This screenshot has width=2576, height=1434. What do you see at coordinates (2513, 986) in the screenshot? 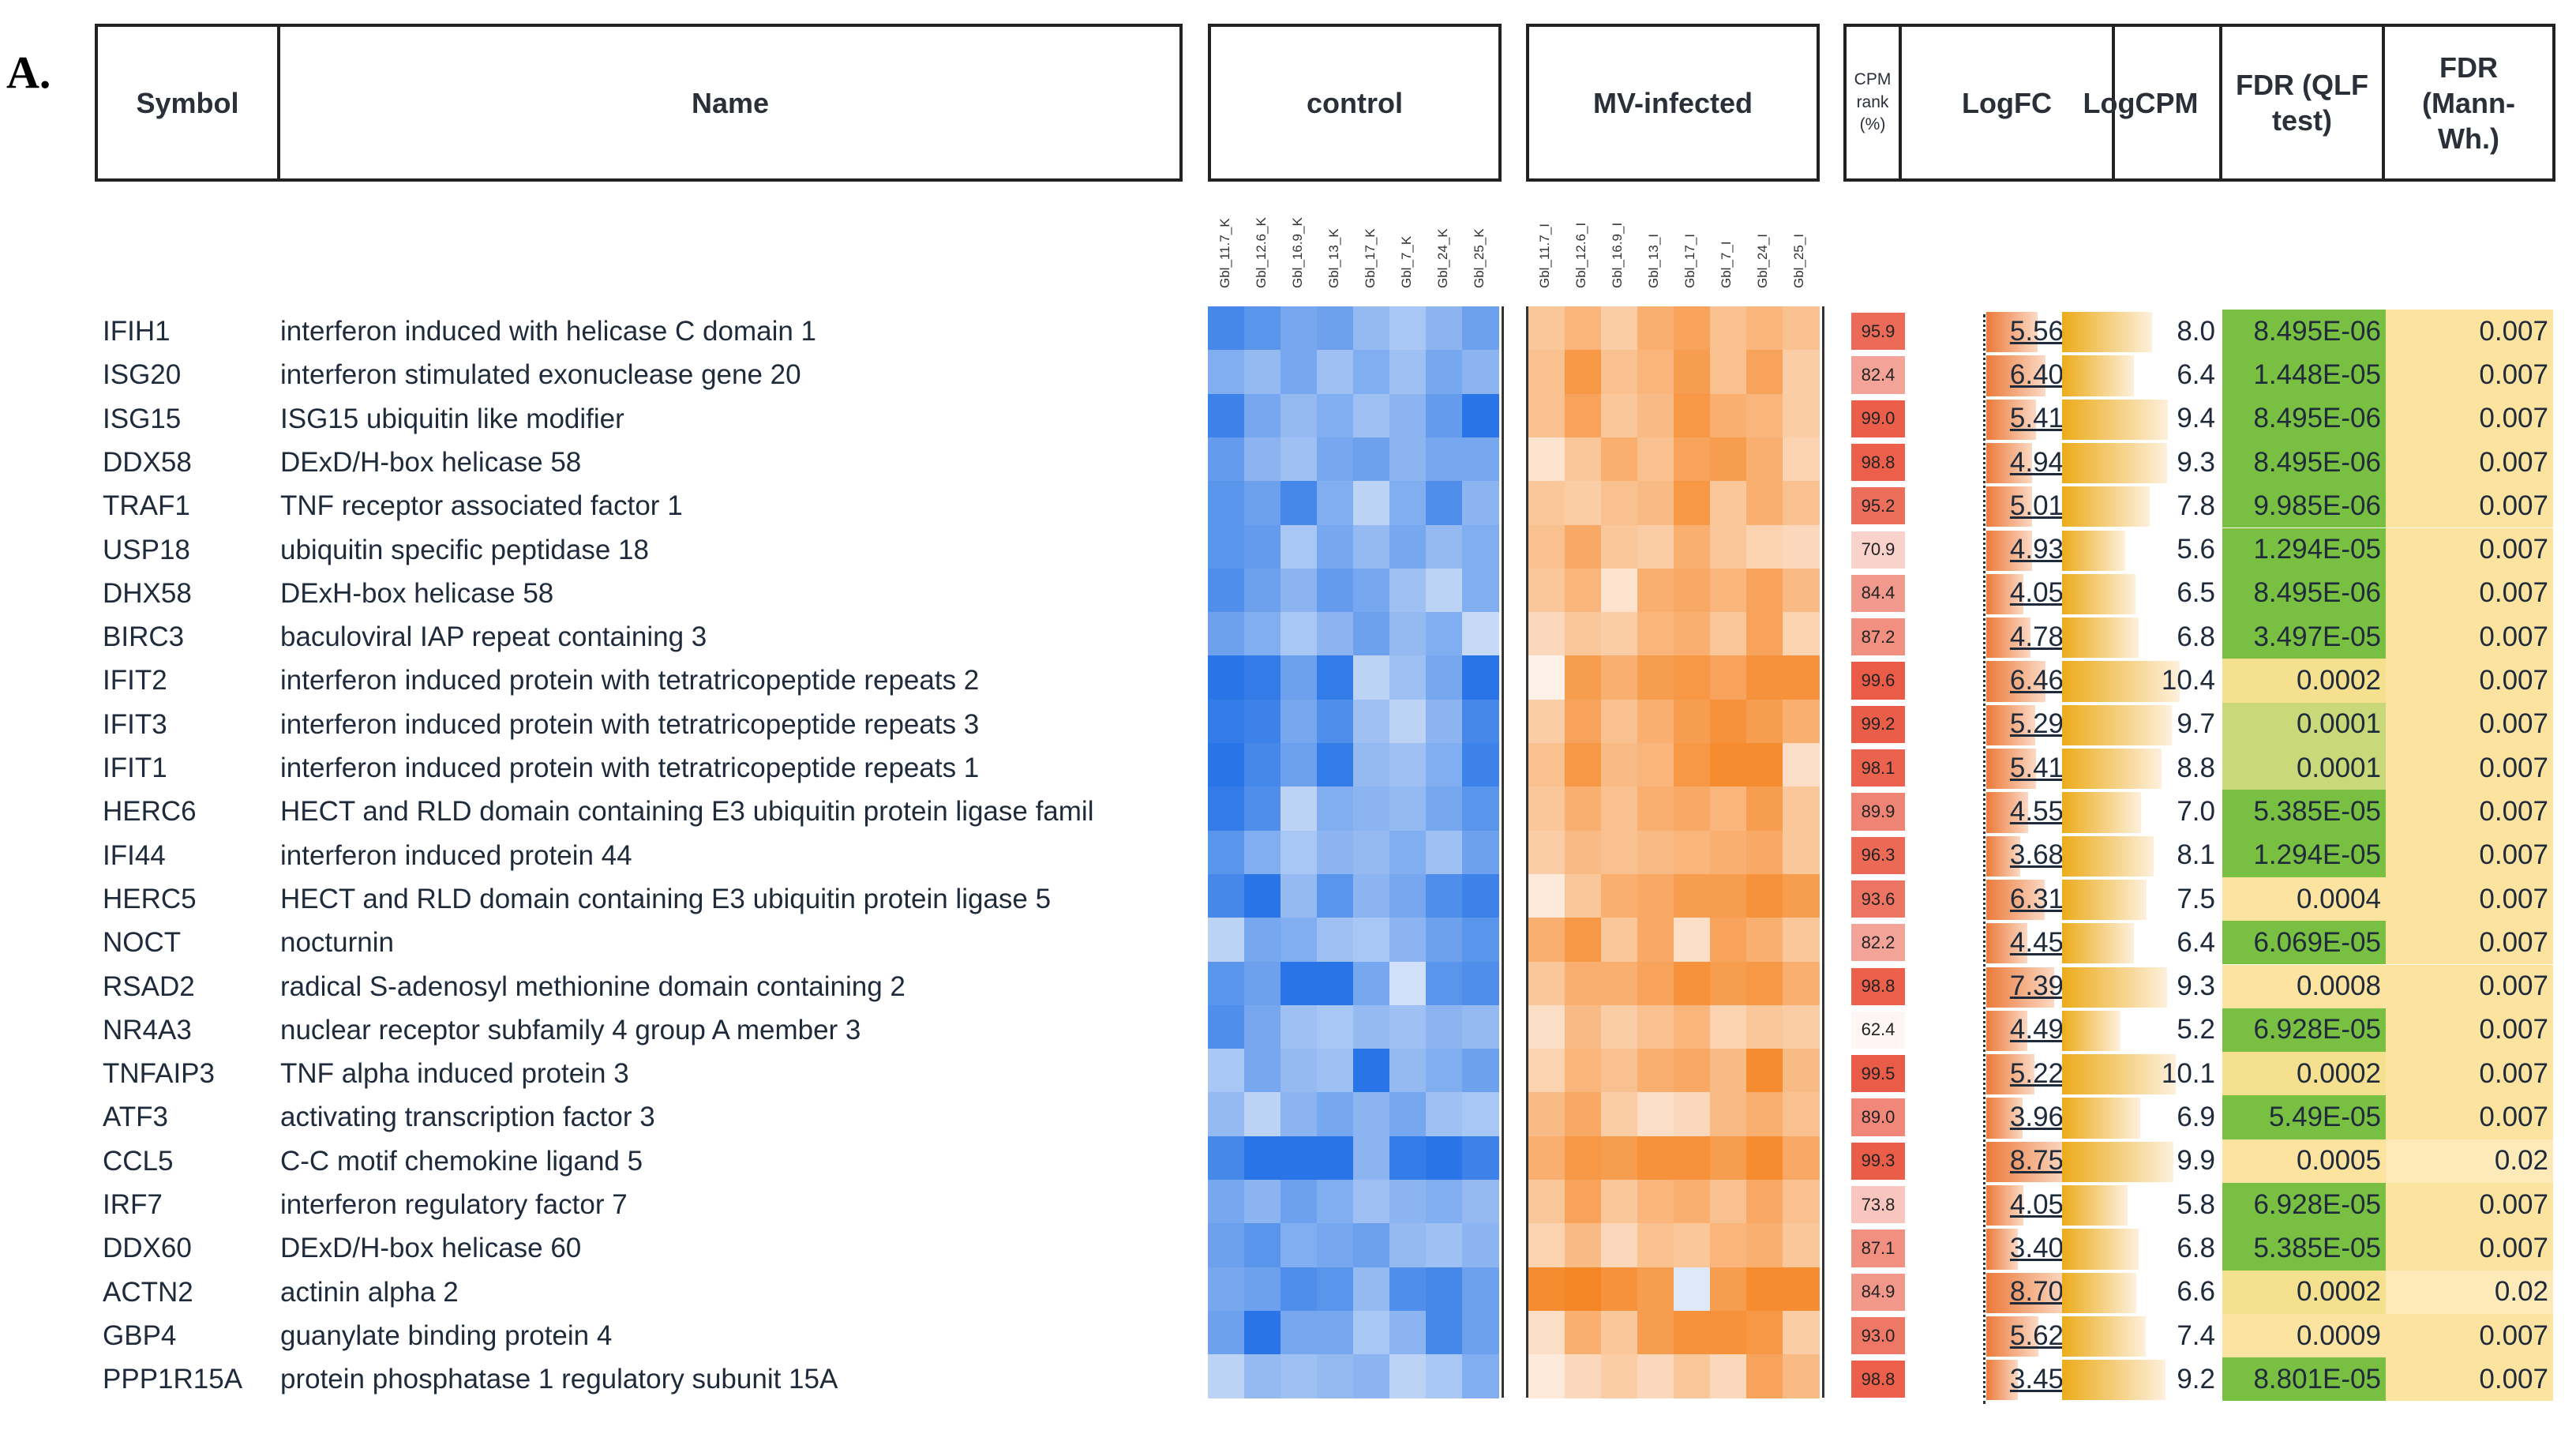
I see `fdr-mw-value: 0.007` at bounding box center [2513, 986].